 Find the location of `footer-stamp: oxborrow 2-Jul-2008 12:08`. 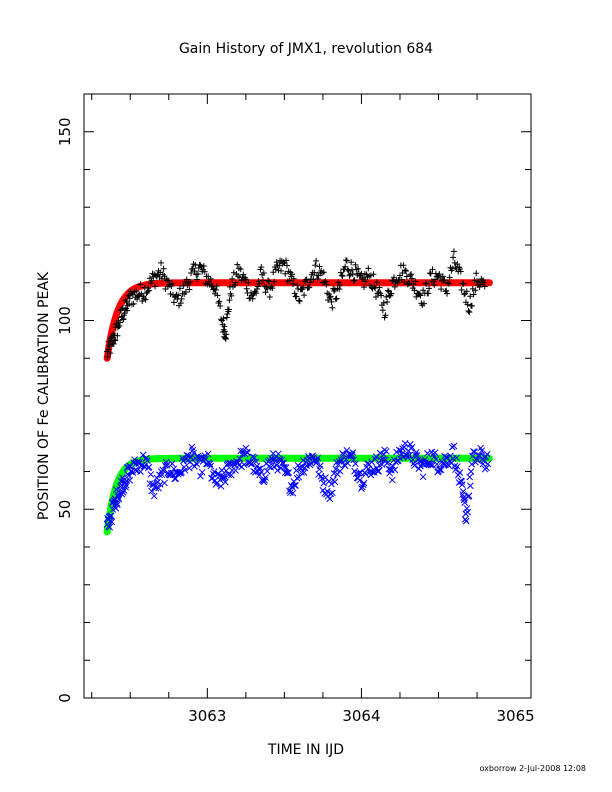

footer-stamp: oxborrow 2-Jul-2008 12:08 is located at coordinates (532, 768).